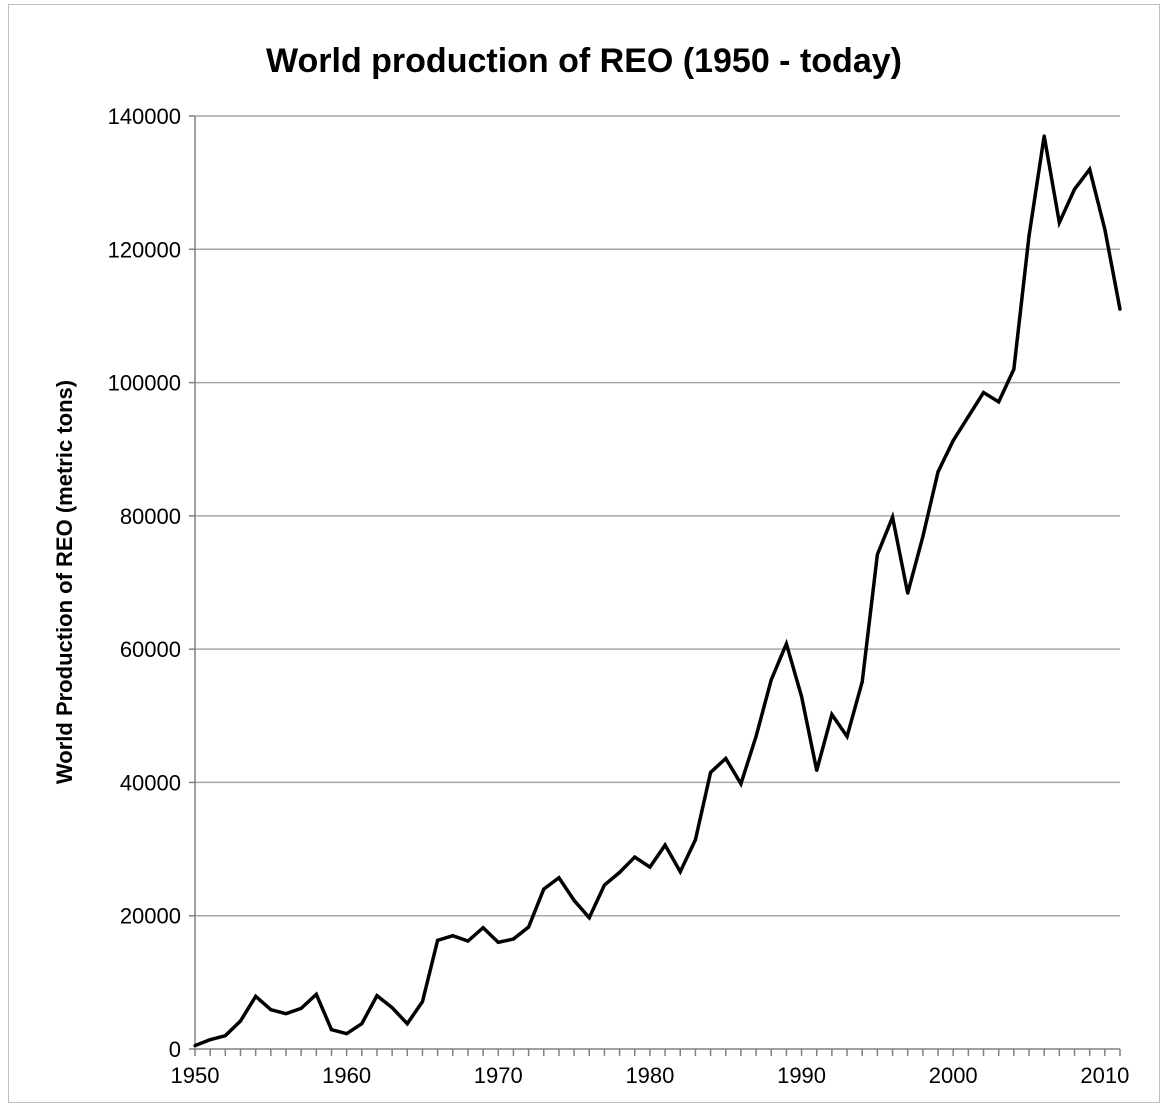 Image resolution: width=1168 pixels, height=1111 pixels. What do you see at coordinates (150, 516) in the screenshot?
I see `y-tick-label: 80000` at bounding box center [150, 516].